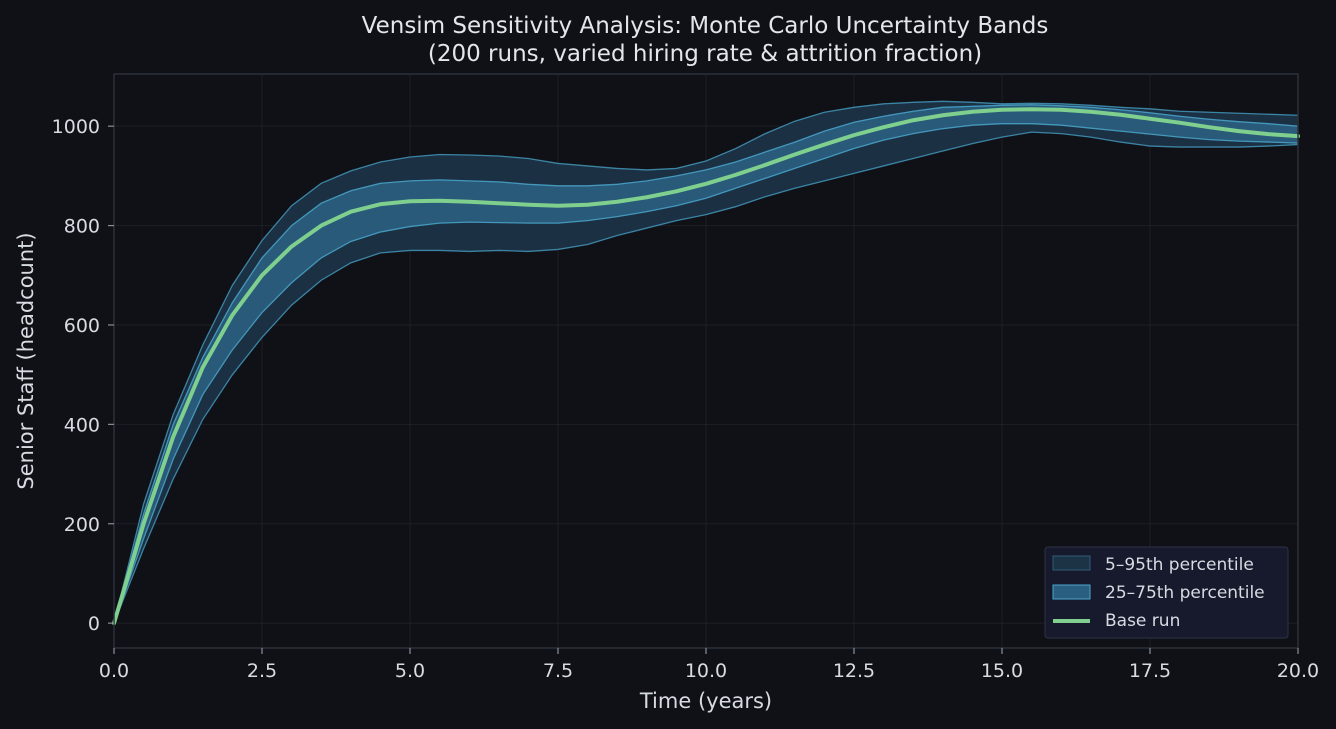 This screenshot has width=1336, height=729. What do you see at coordinates (94, 624) in the screenshot?
I see `y-tick-label: 0` at bounding box center [94, 624].